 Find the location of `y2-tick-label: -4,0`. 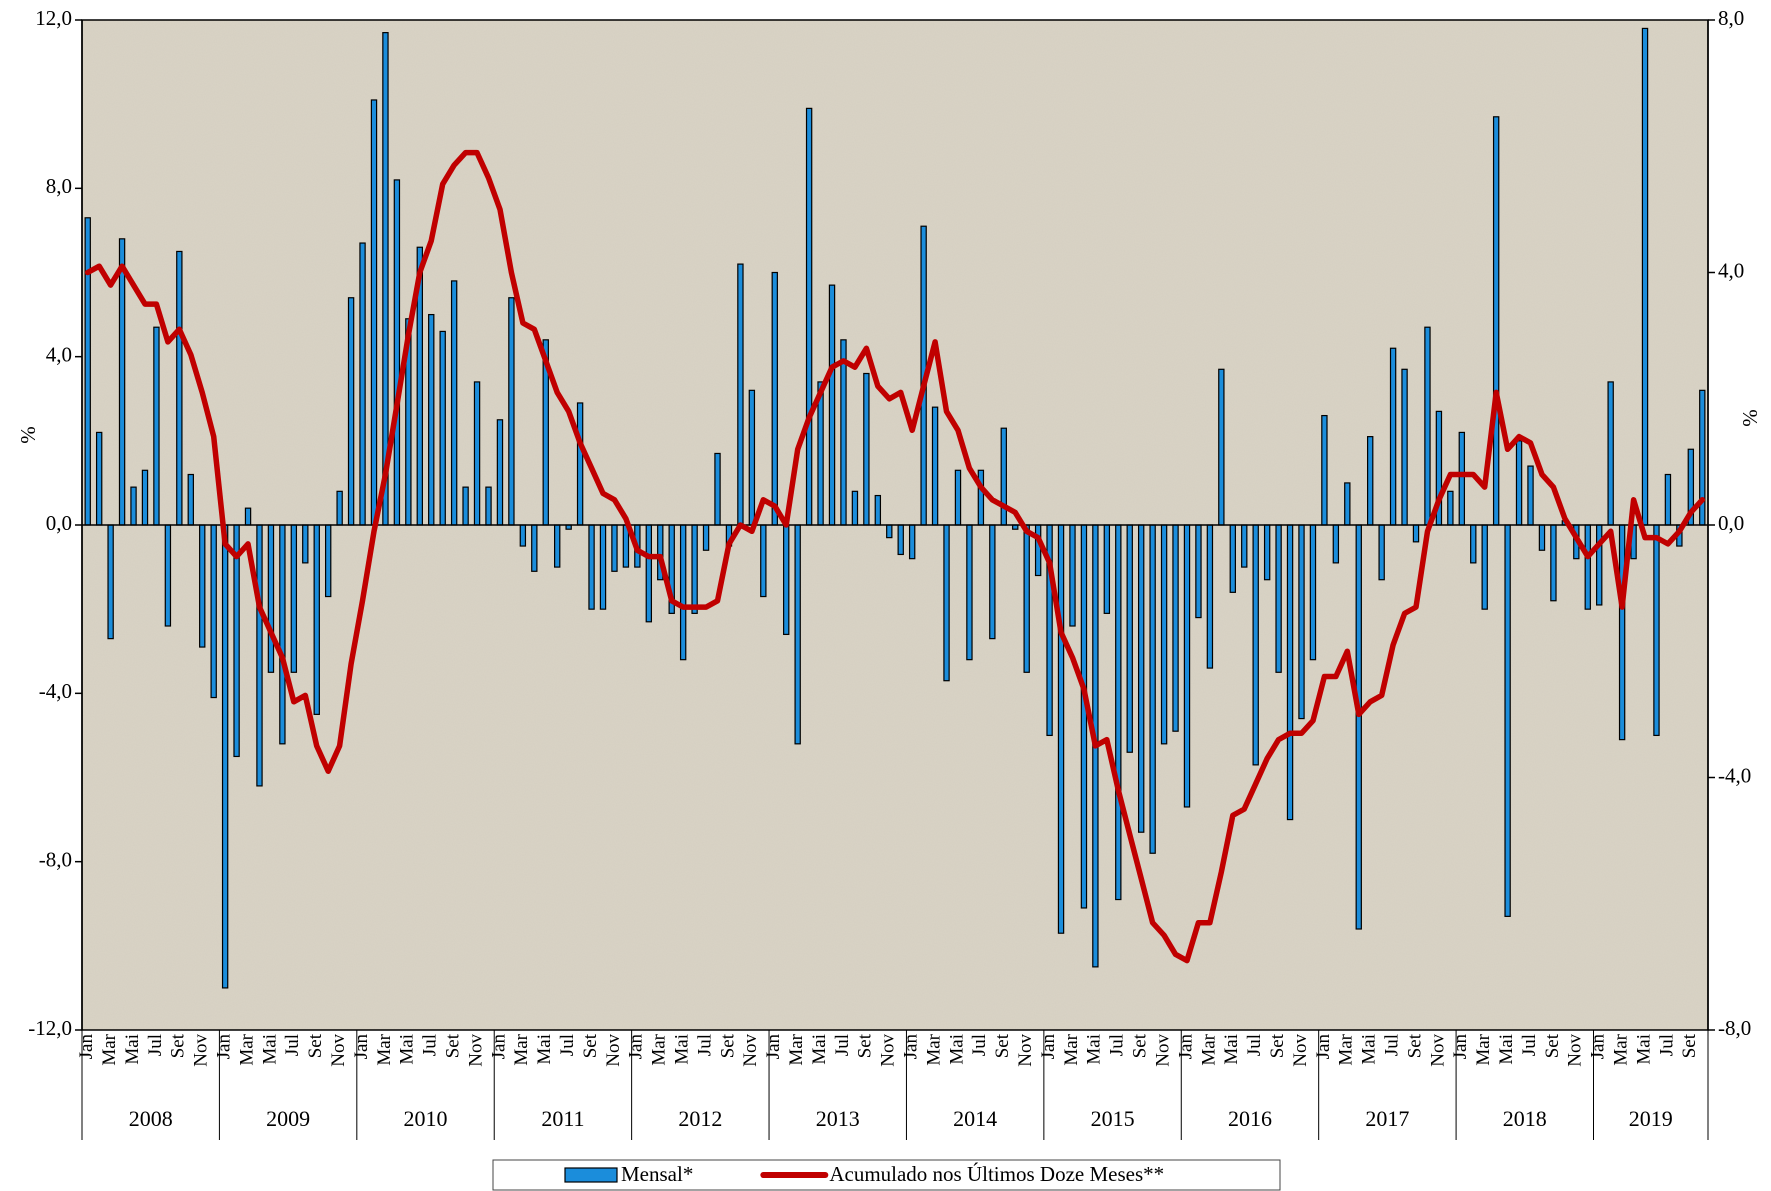

y2-tick-label: -4,0 is located at coordinates (1734, 775).